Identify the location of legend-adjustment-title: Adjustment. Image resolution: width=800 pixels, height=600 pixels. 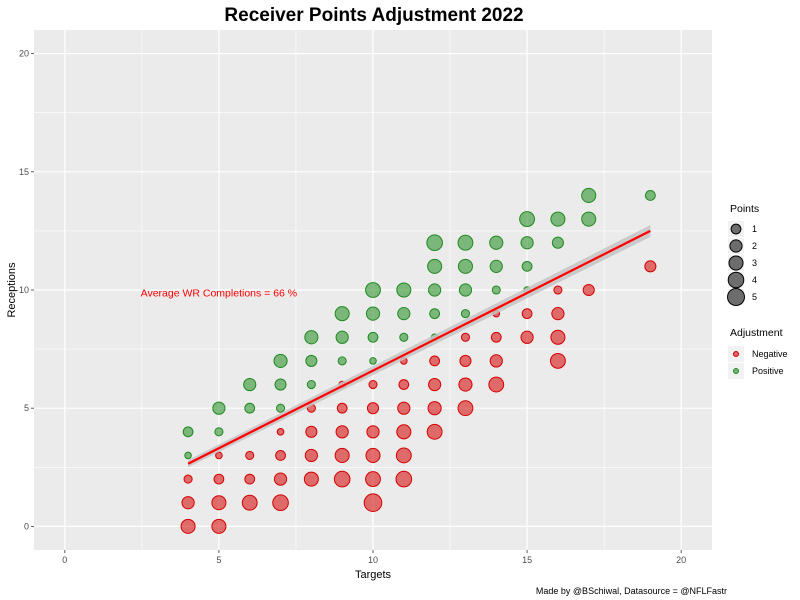
(756, 333).